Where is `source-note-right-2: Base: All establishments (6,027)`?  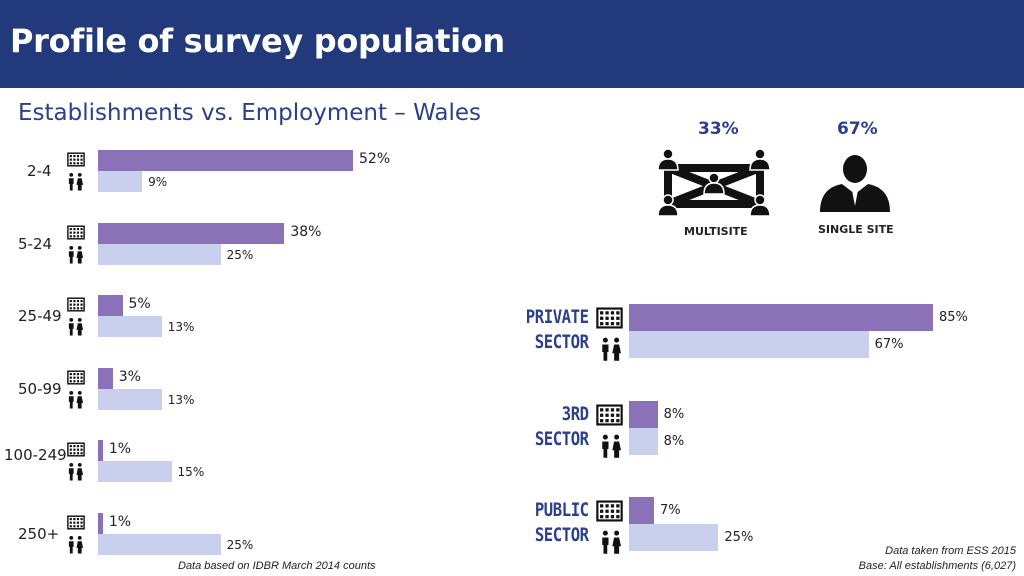
source-note-right-2: Base: All establishments (6,027) is located at coordinates (937, 566).